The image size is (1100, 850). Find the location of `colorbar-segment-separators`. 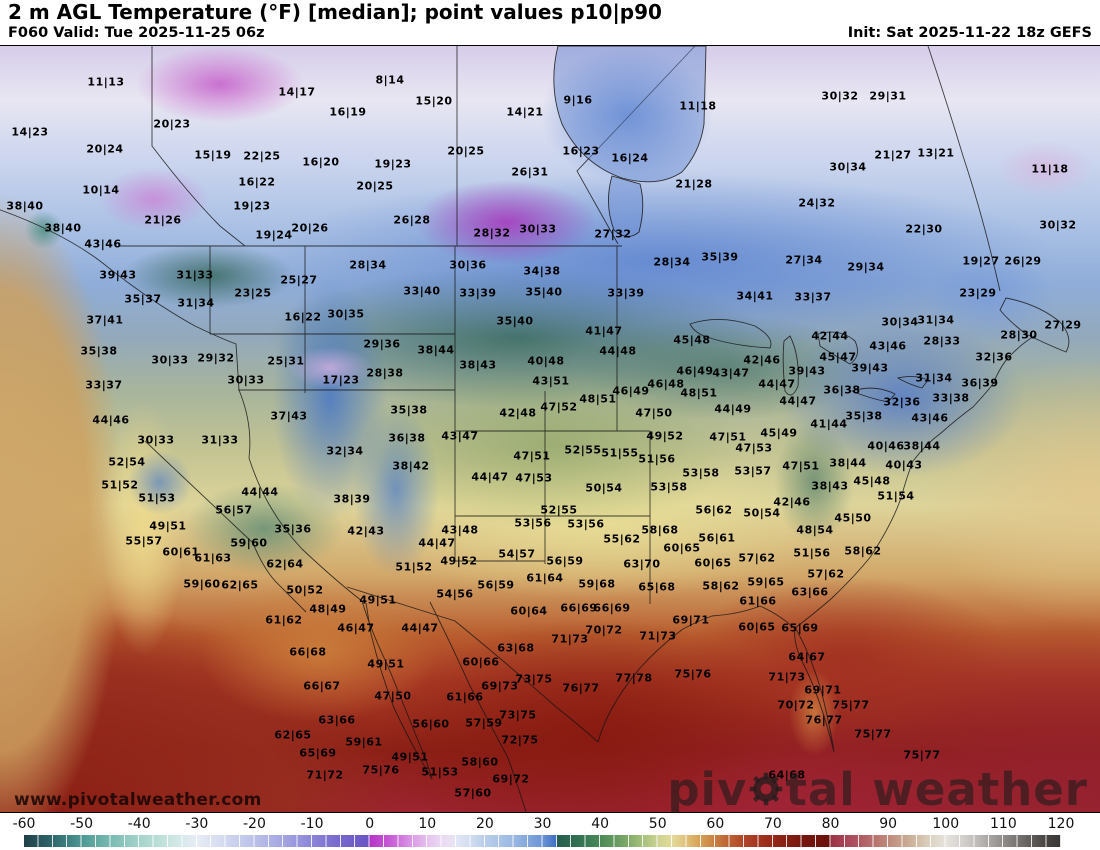

colorbar-segment-separators is located at coordinates (542, 841).